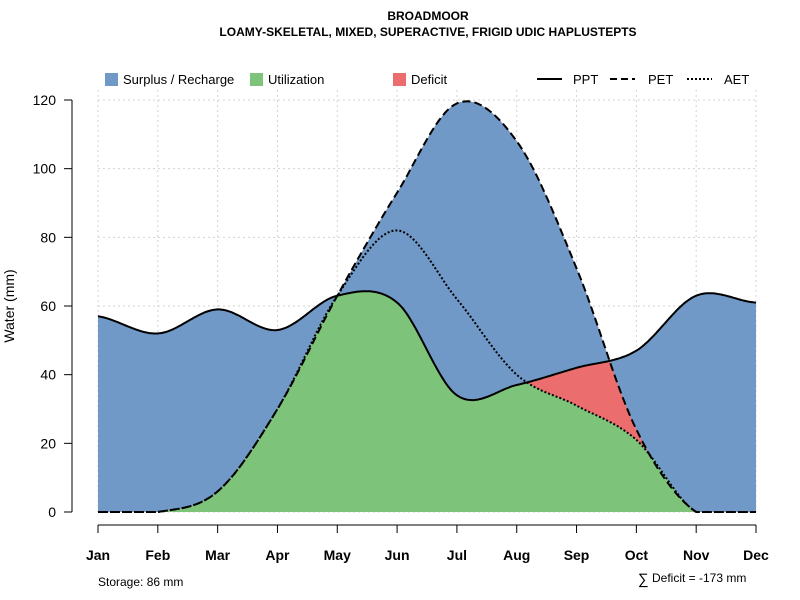 This screenshot has width=800, height=600. Describe the element at coordinates (48, 306) in the screenshot. I see `y-tick-label: 60` at that location.